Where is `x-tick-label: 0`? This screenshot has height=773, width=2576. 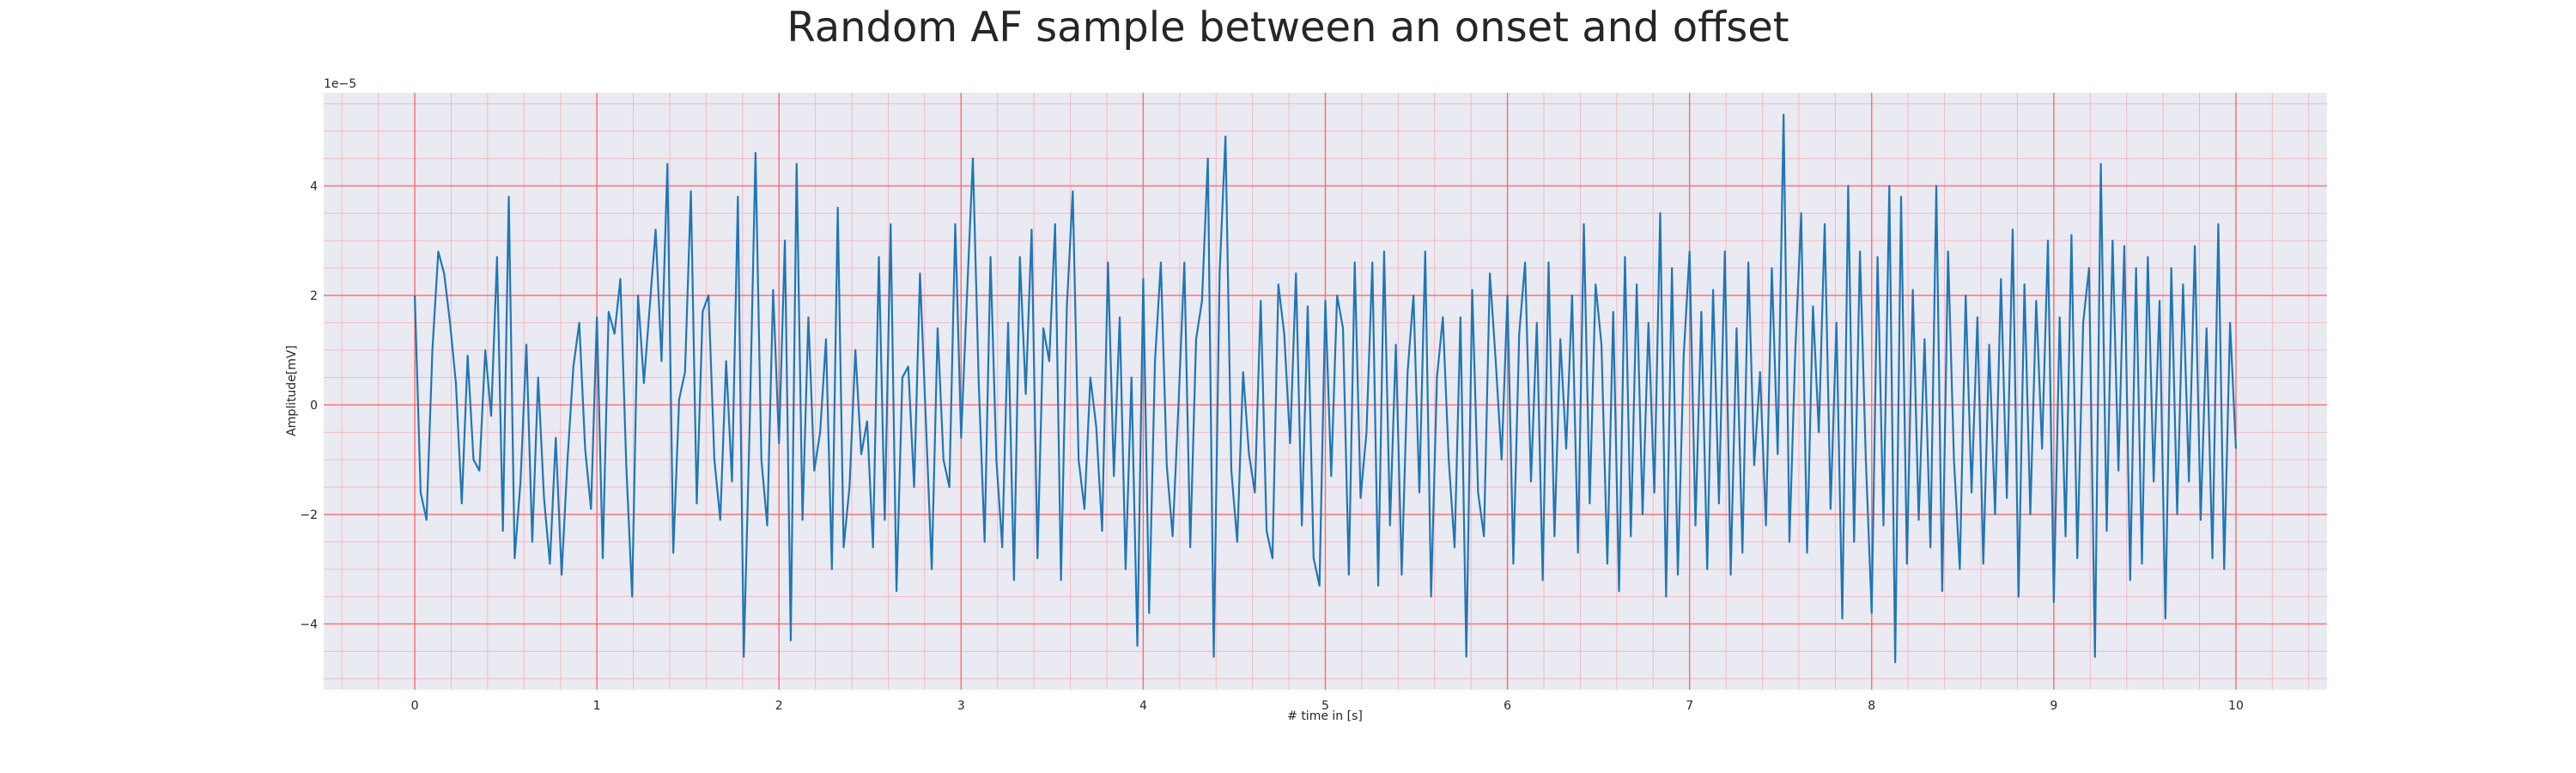
x-tick-label: 0 is located at coordinates (415, 706).